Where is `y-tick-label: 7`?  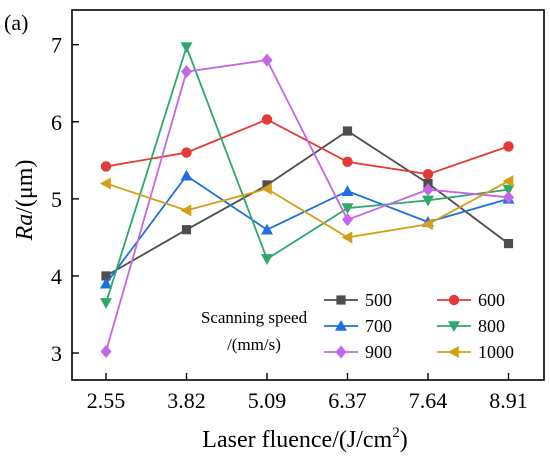
y-tick-label: 7 is located at coordinates (56, 45).